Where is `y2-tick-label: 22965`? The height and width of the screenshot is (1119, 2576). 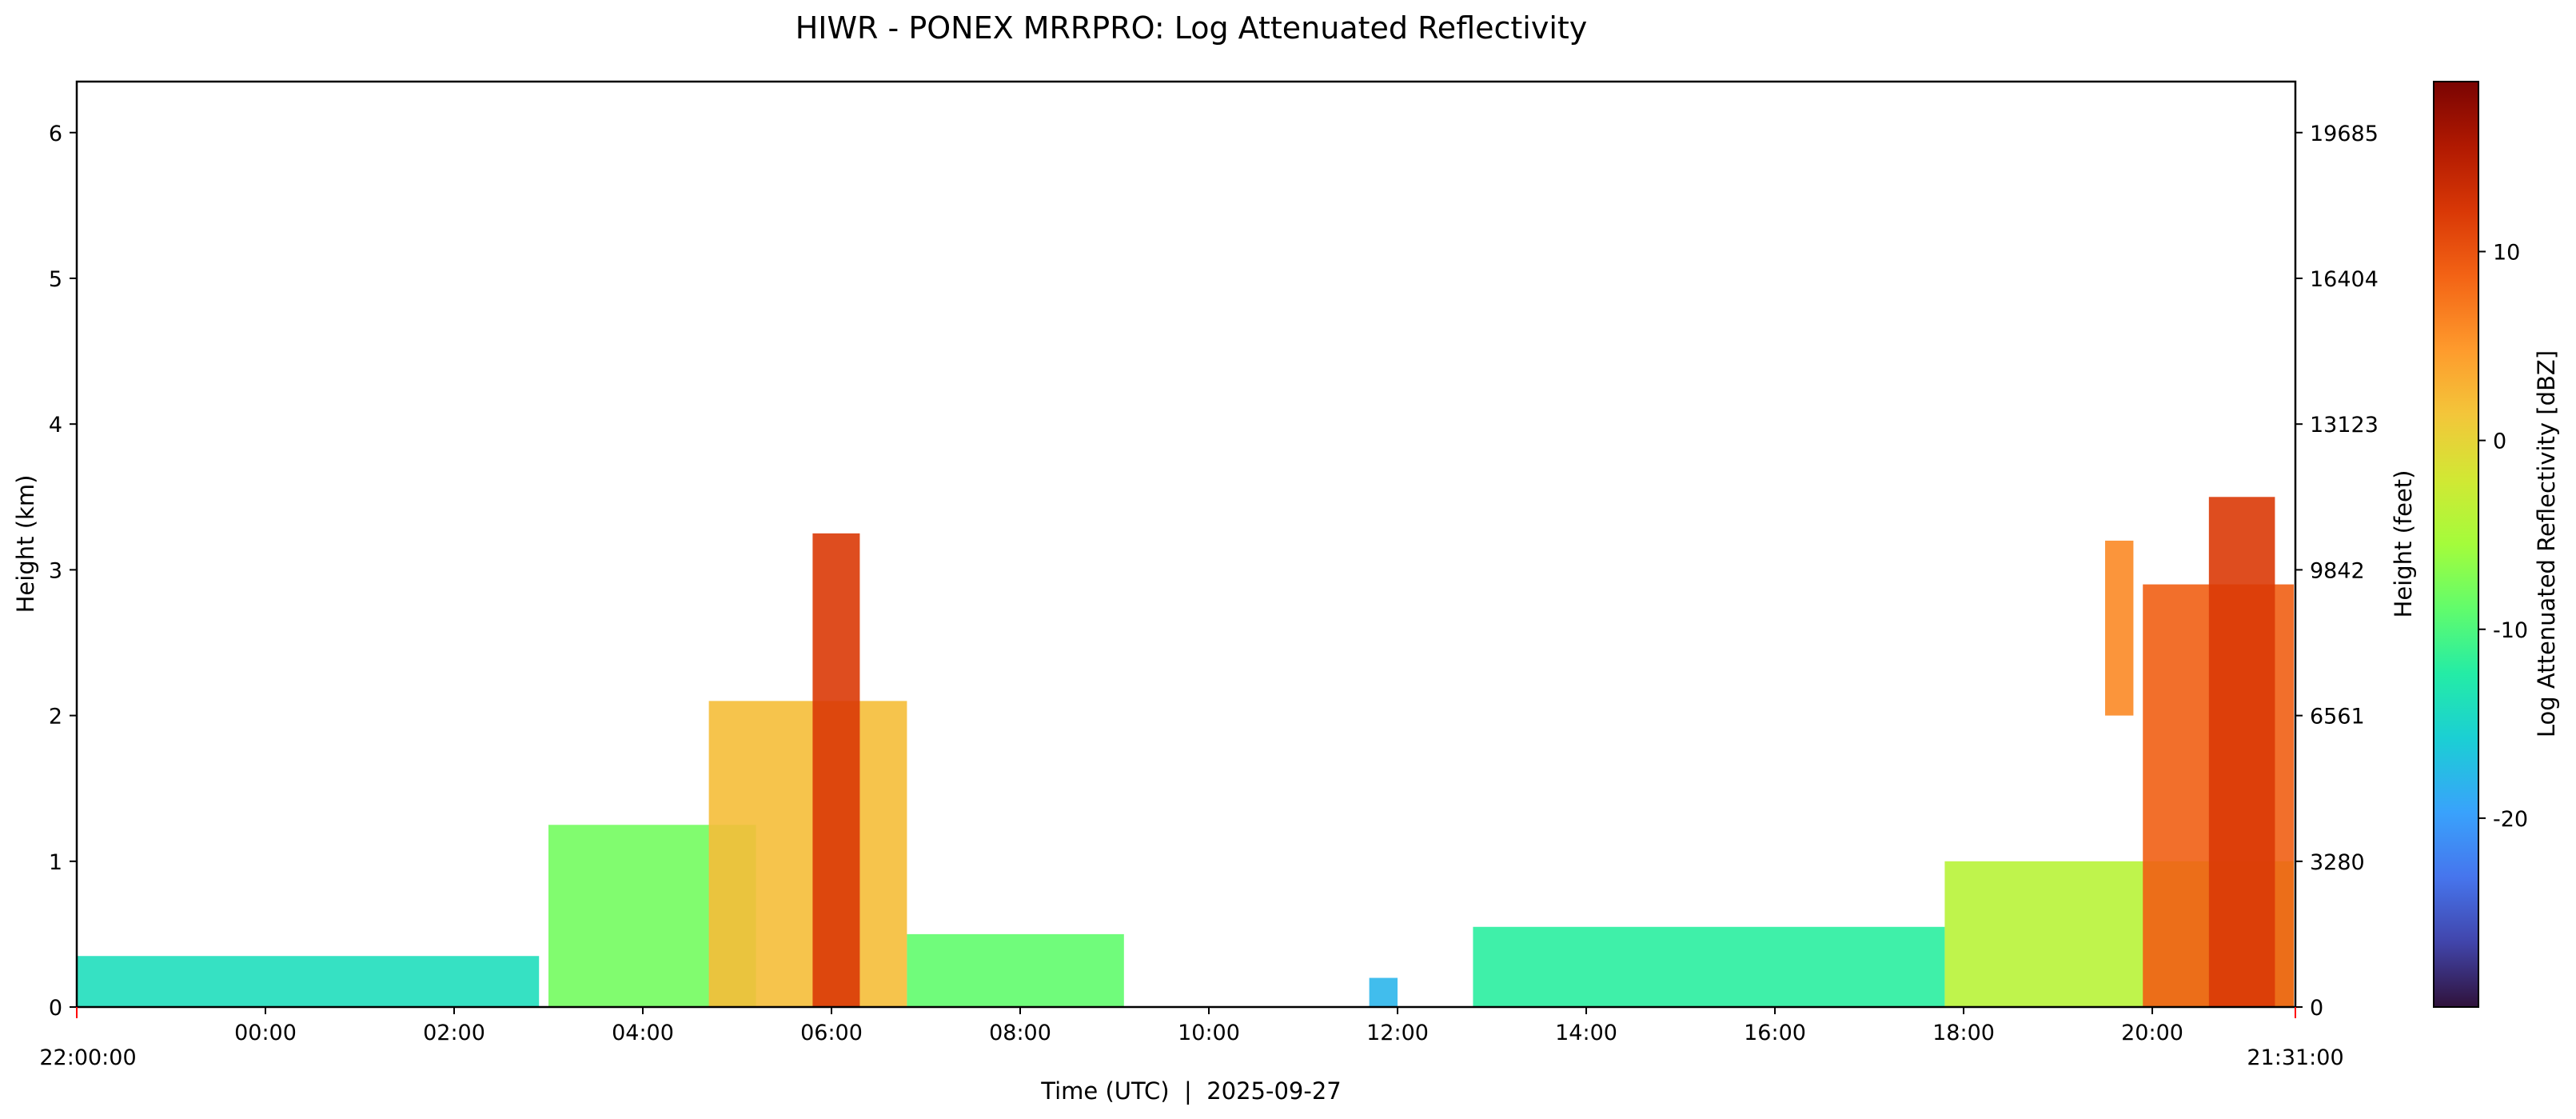 y2-tick-label: 22965 is located at coordinates (2344, 0).